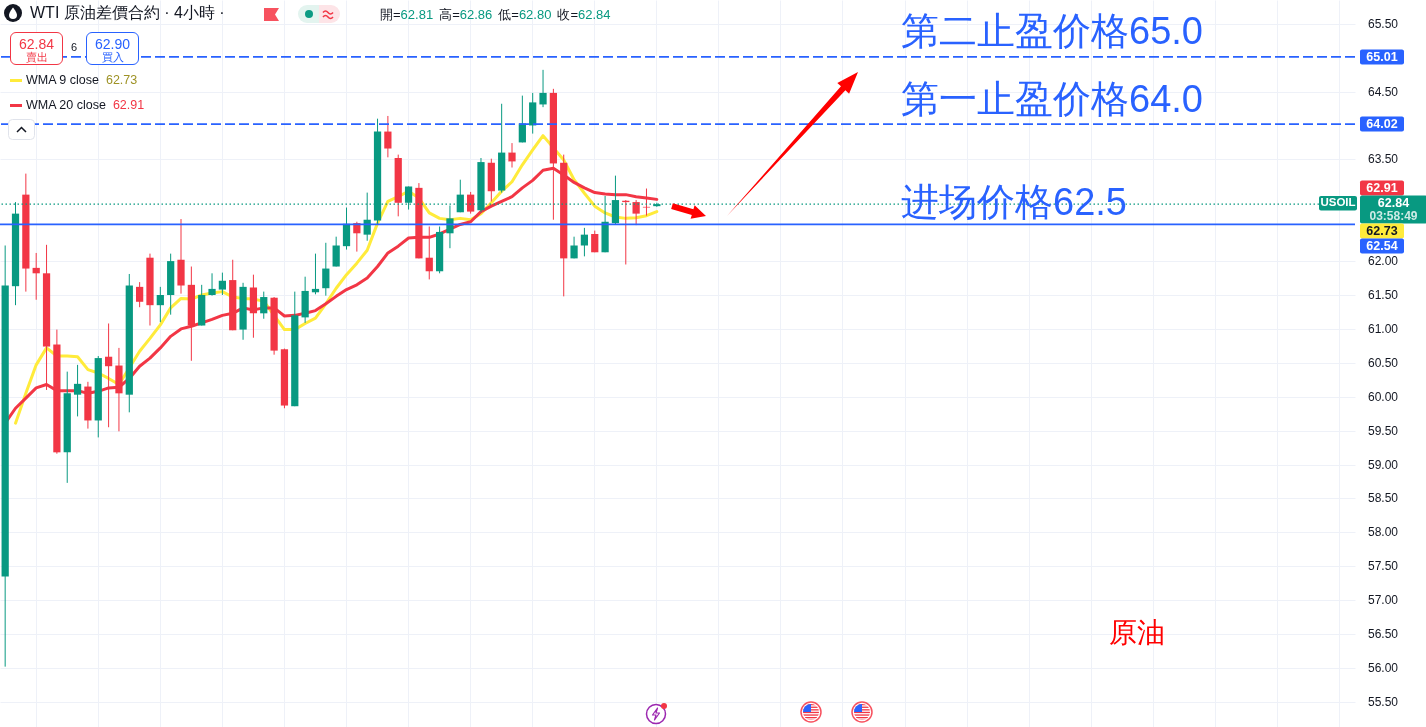 This screenshot has height=727, width=1426. I want to click on y-tick-label: 55.50, so click(1383, 701).